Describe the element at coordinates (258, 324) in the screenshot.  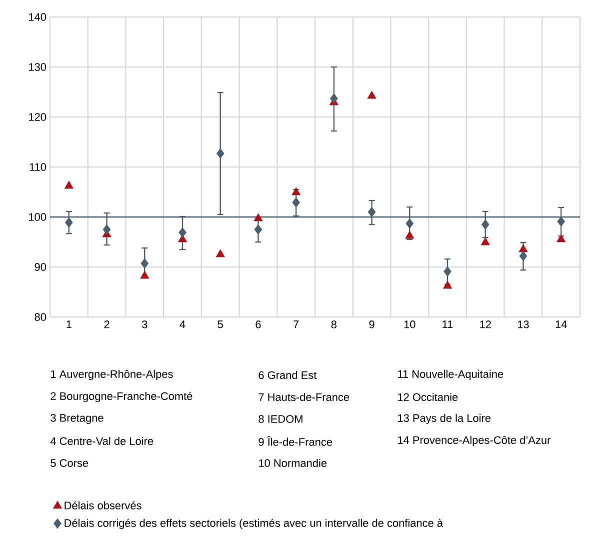
I see `x-tick-label: 6` at that location.